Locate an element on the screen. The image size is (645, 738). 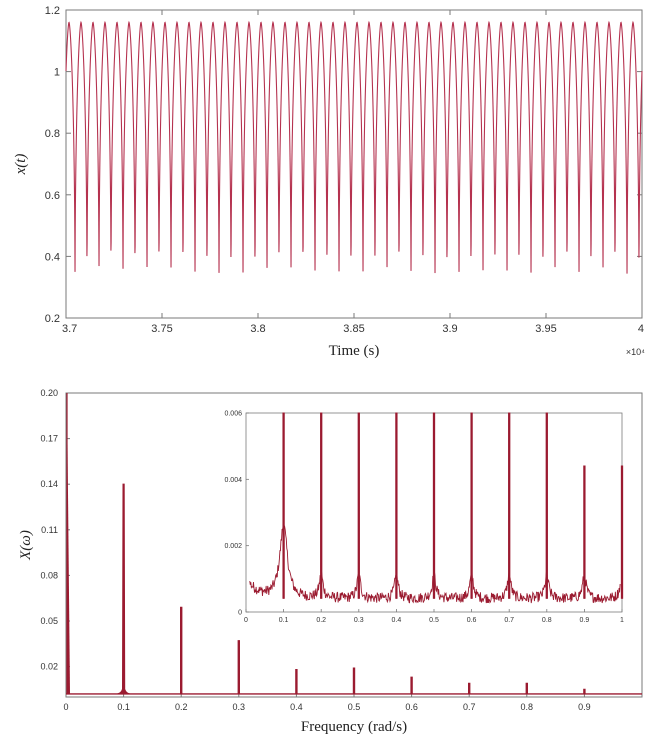
time-series-xtick-label: 3.75 is located at coordinates (161, 329).